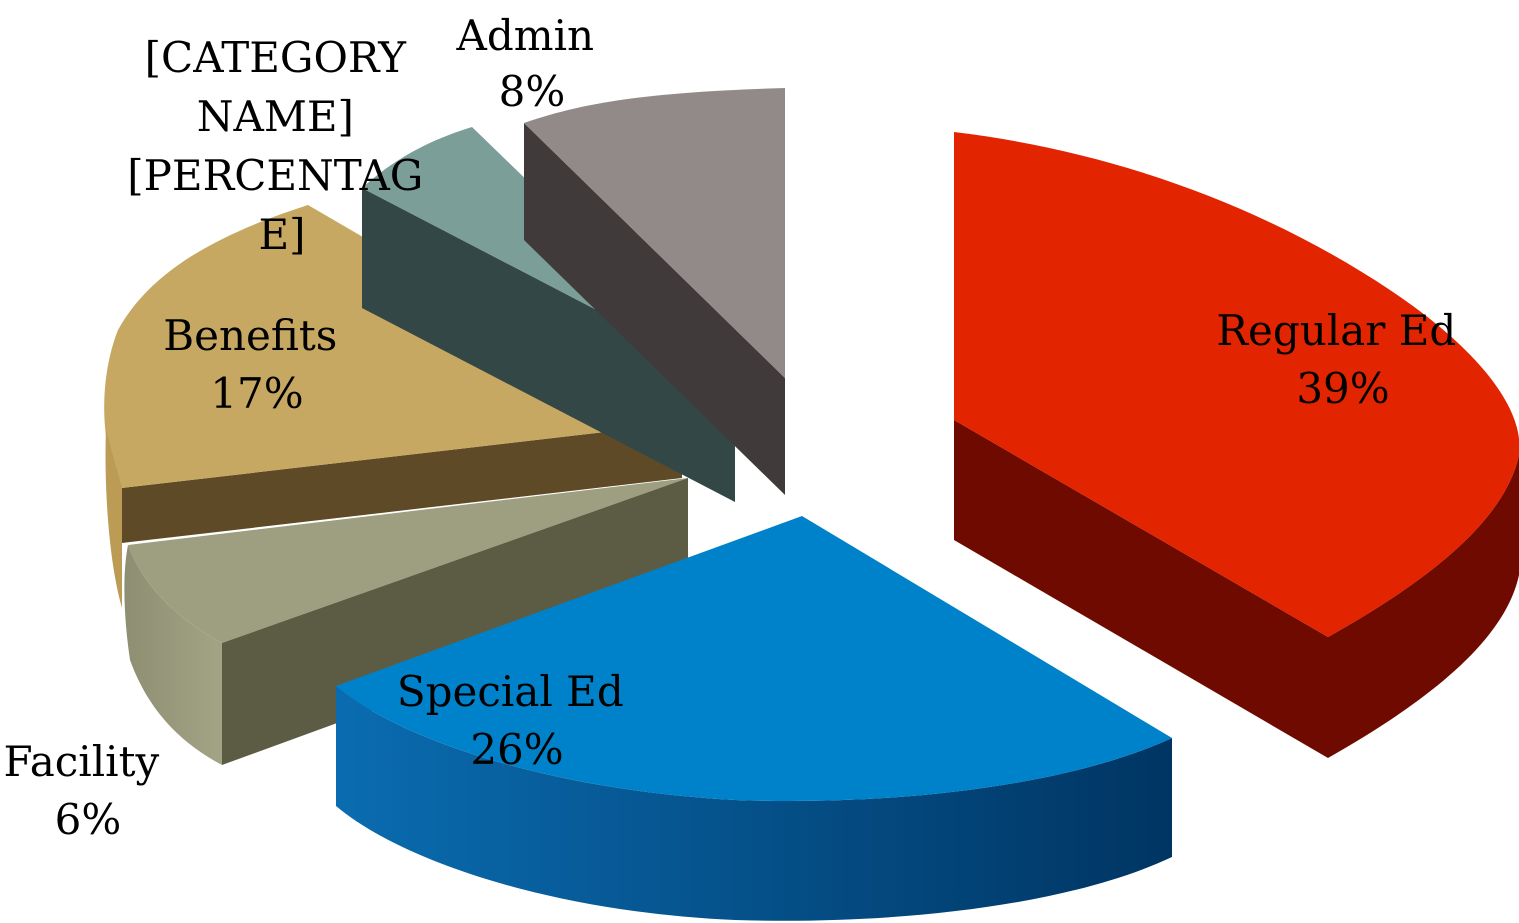  Describe the element at coordinates (1423, 606) in the screenshot. I see `slice-regular-ed-rim` at that location.